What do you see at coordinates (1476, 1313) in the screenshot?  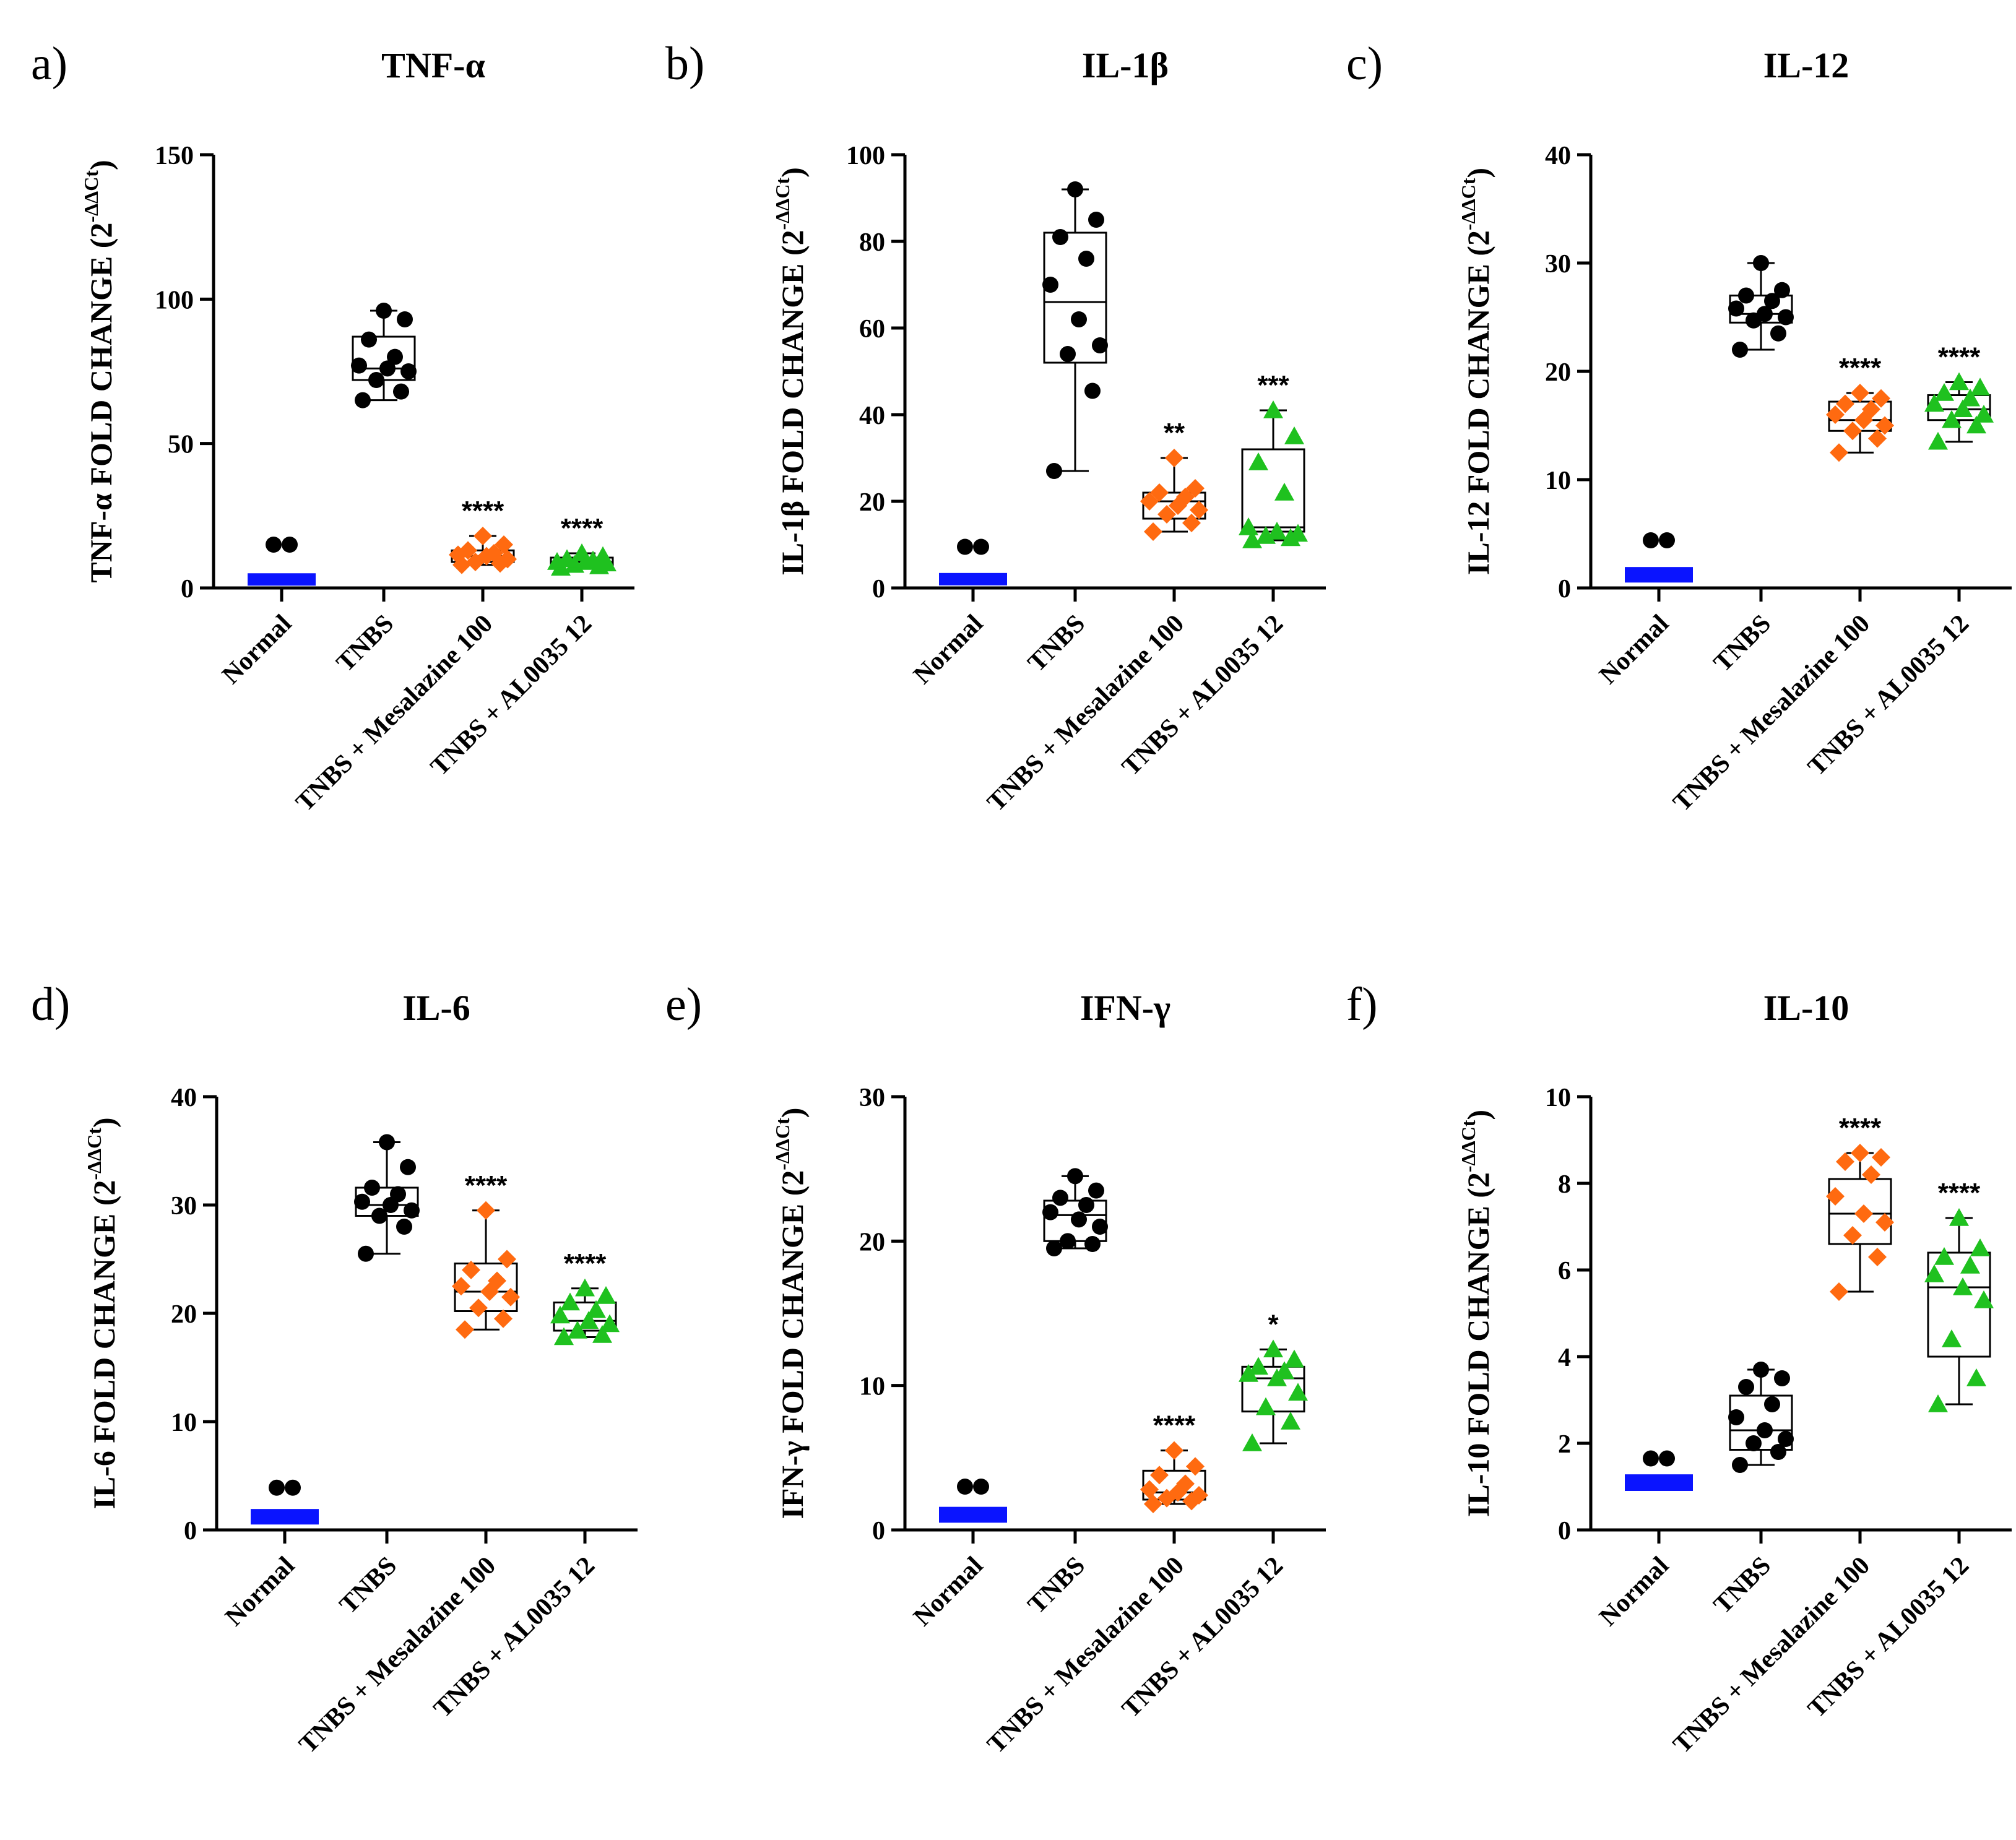 I see `y-axis-label: IL-10 FOLD CHANGE (2-ΔΔCt)` at bounding box center [1476, 1313].